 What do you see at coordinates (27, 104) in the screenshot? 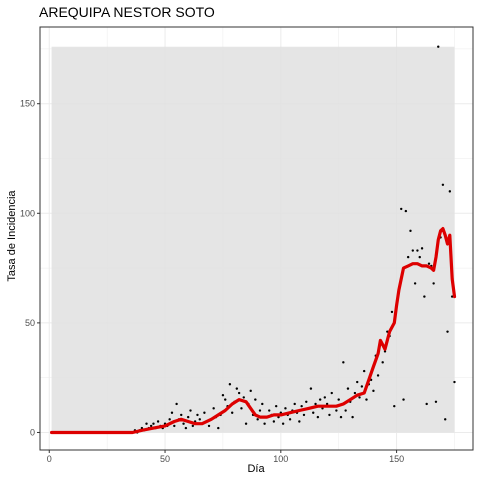
I see `y-tick-label: 150` at bounding box center [27, 104].